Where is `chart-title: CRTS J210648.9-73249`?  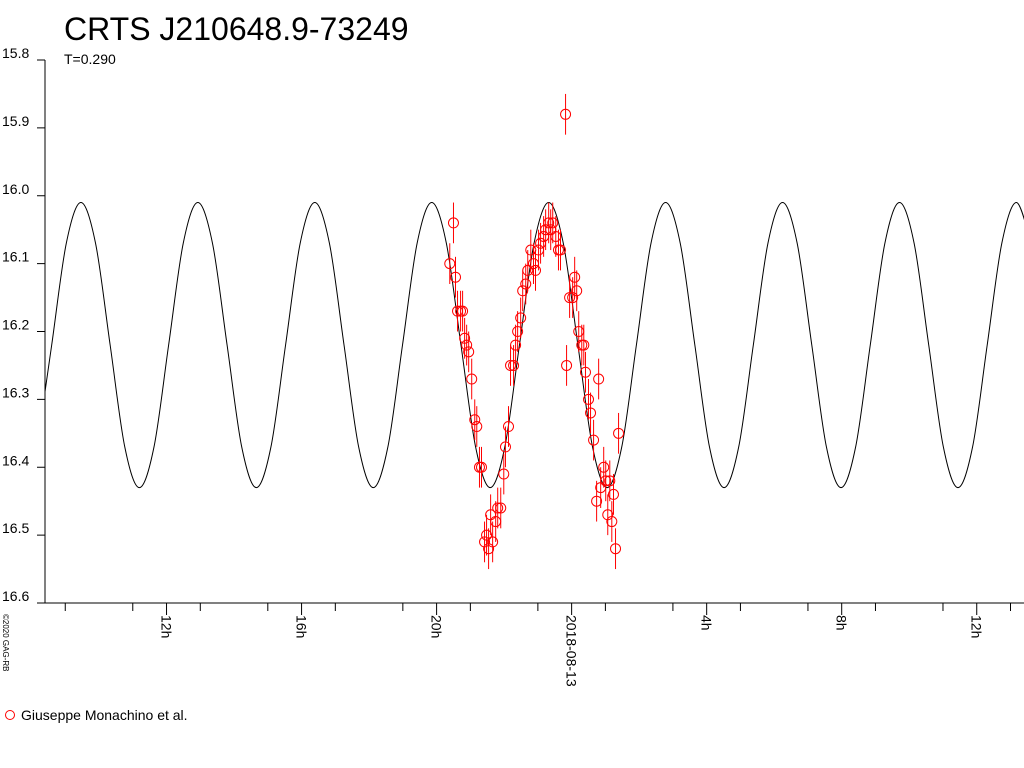 chart-title: CRTS J210648.9-73249 is located at coordinates (236, 29).